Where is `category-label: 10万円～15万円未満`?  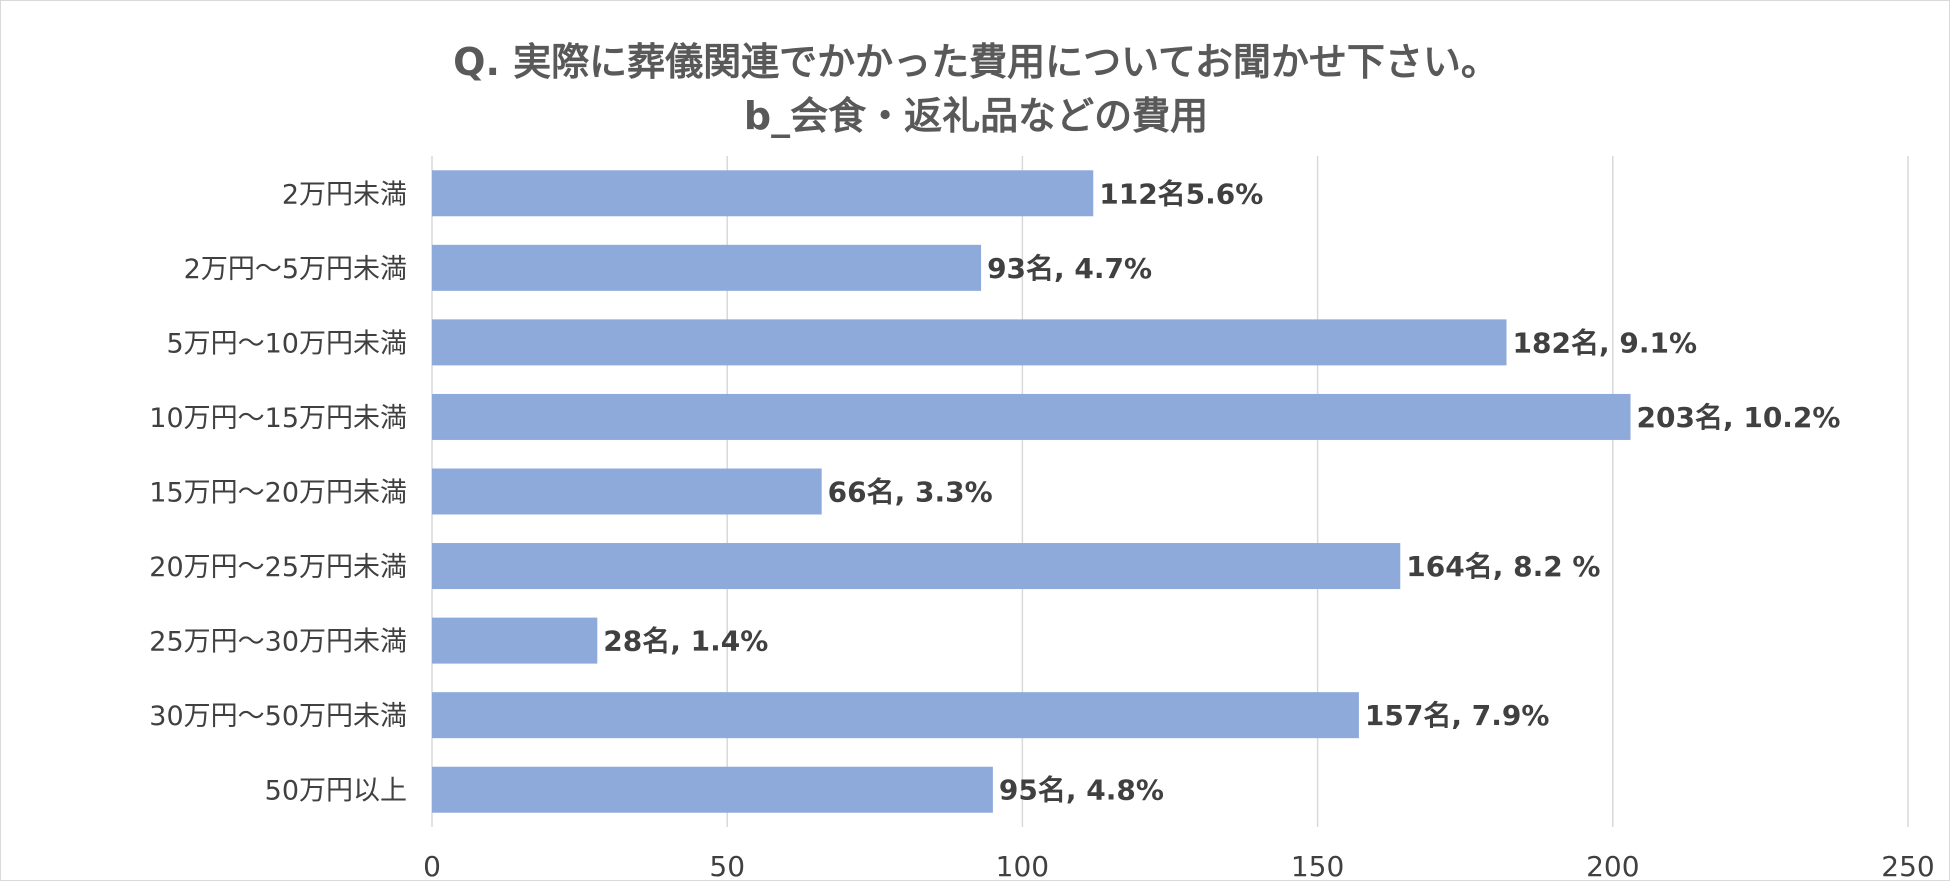 category-label: 10万円～15万円未満 is located at coordinates (278, 418).